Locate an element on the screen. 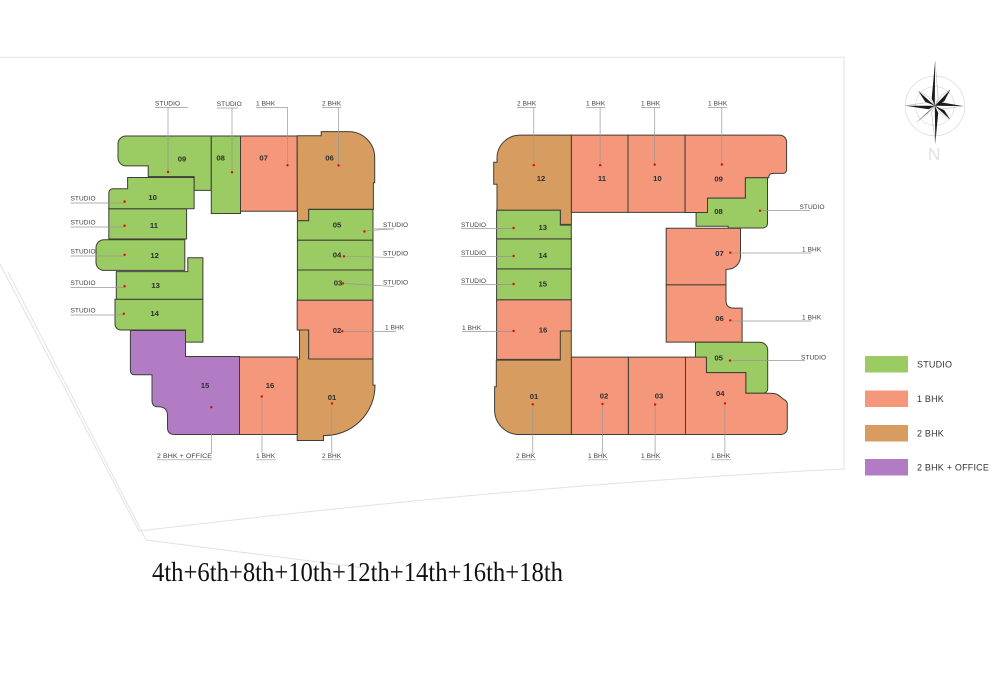  svg-text: N is located at coordinates (934, 154).